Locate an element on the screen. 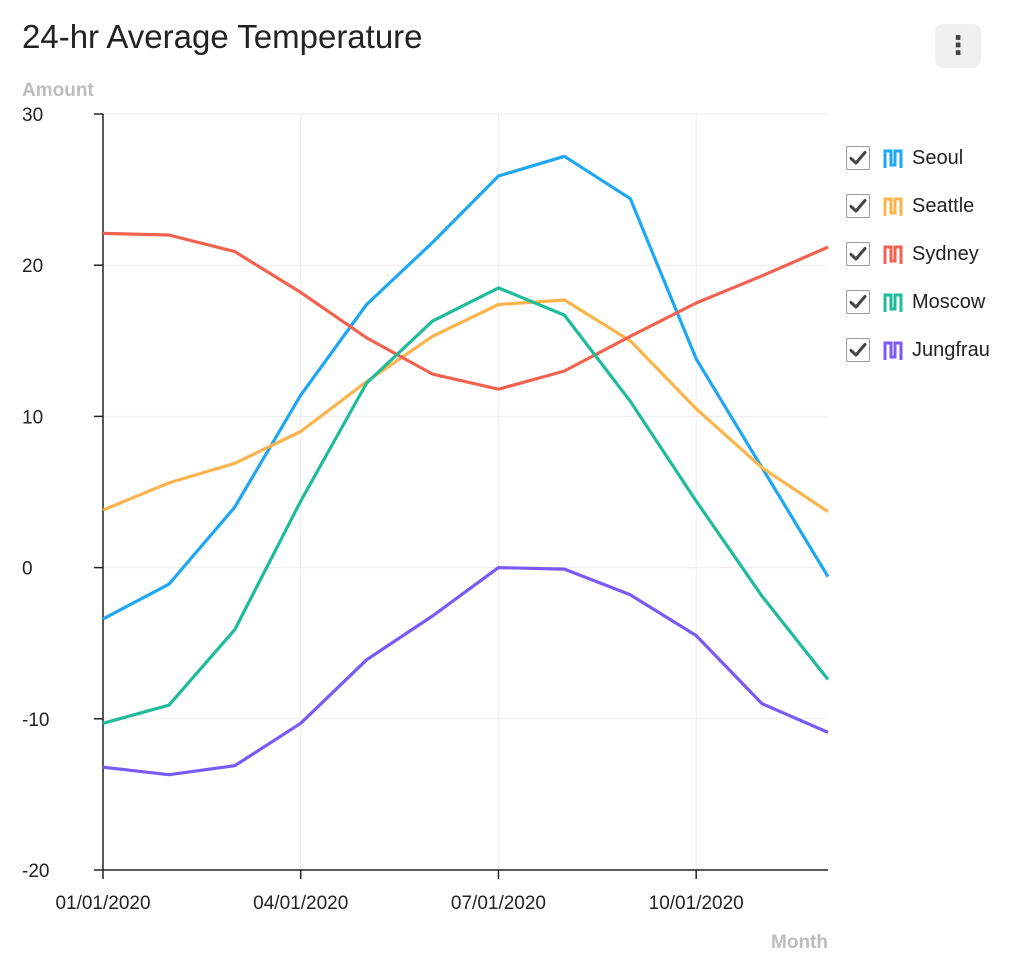 This screenshot has height=972, width=1016. legend-item-seattle: Seattle is located at coordinates (928, 206).